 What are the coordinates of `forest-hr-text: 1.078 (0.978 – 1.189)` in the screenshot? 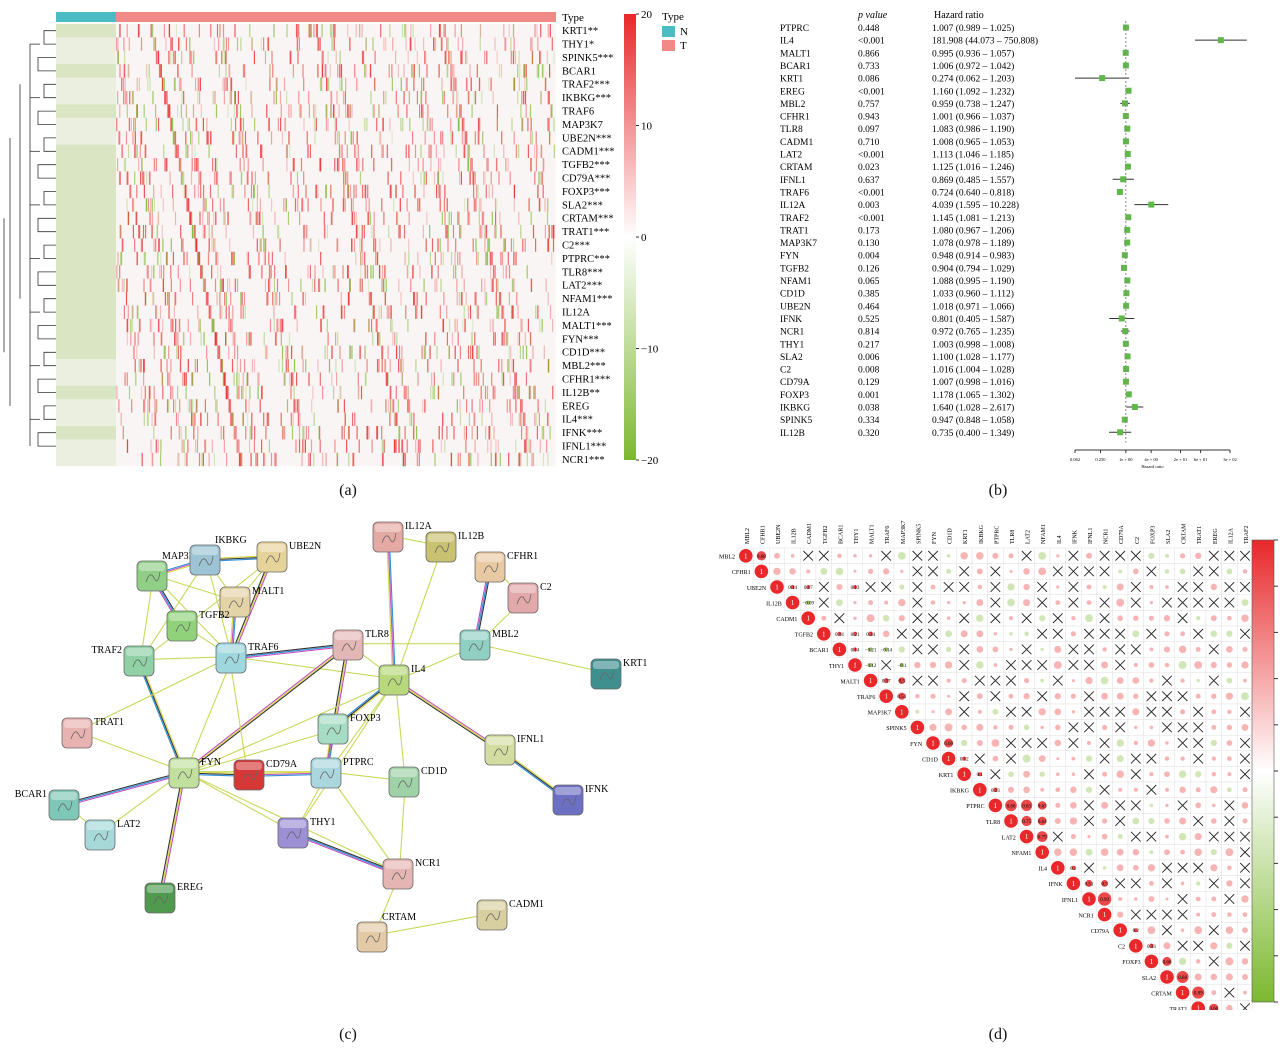 It's located at (973, 243).